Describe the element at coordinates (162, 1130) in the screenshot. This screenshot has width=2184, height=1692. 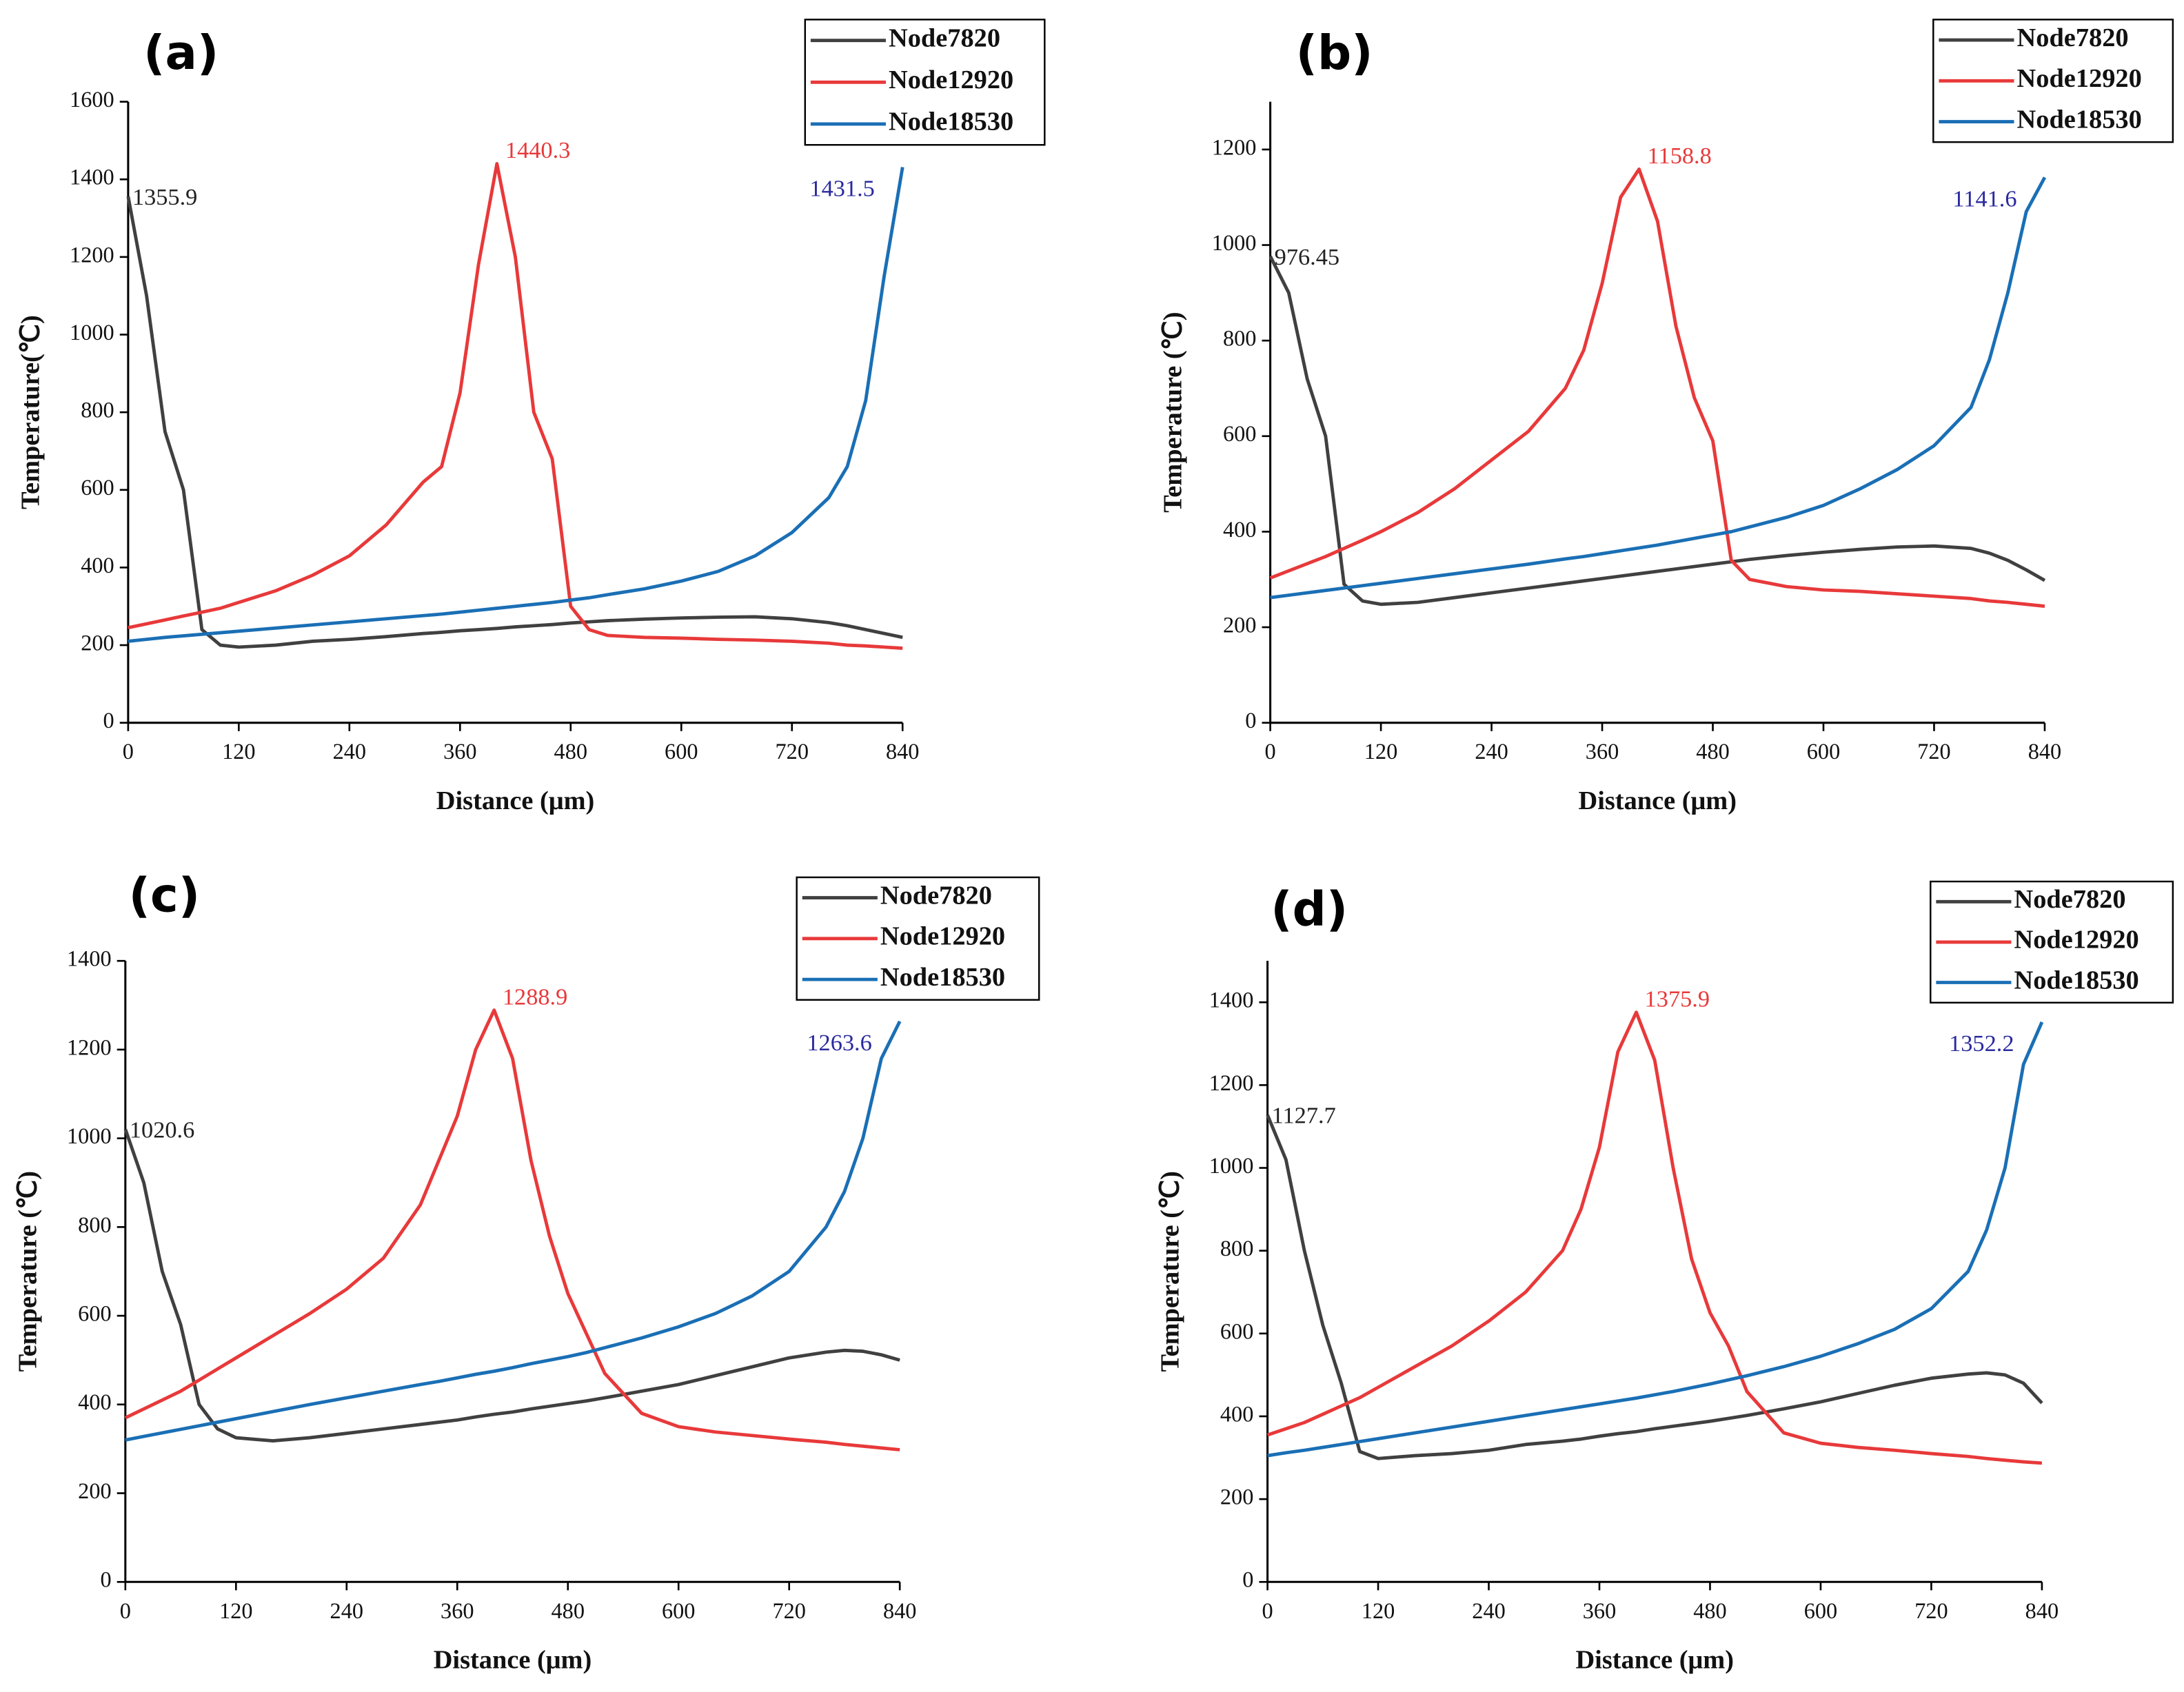
I see `annotation: 1020.6` at that location.